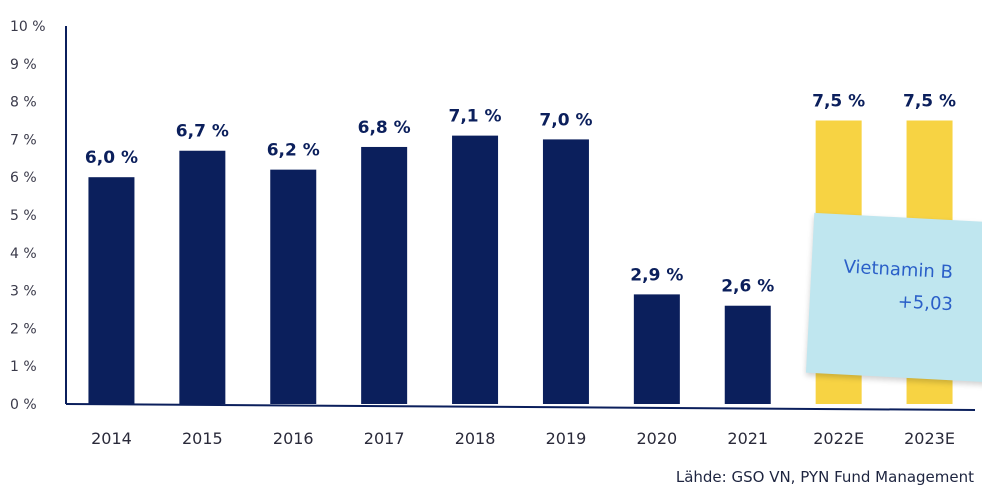  Describe the element at coordinates (838, 438) in the screenshot. I see `x-tick-label: 2022E` at that location.